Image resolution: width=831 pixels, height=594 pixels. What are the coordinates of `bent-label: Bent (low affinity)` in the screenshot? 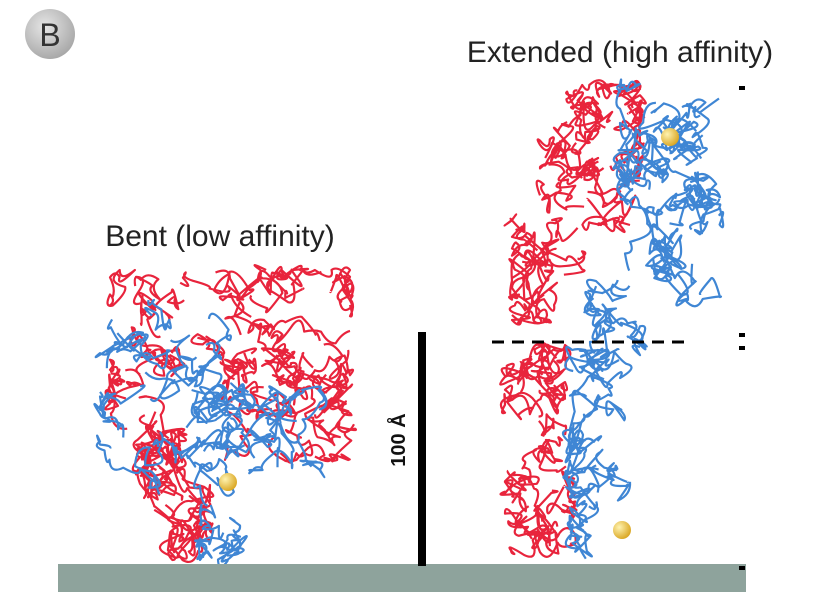 It's located at (220, 236).